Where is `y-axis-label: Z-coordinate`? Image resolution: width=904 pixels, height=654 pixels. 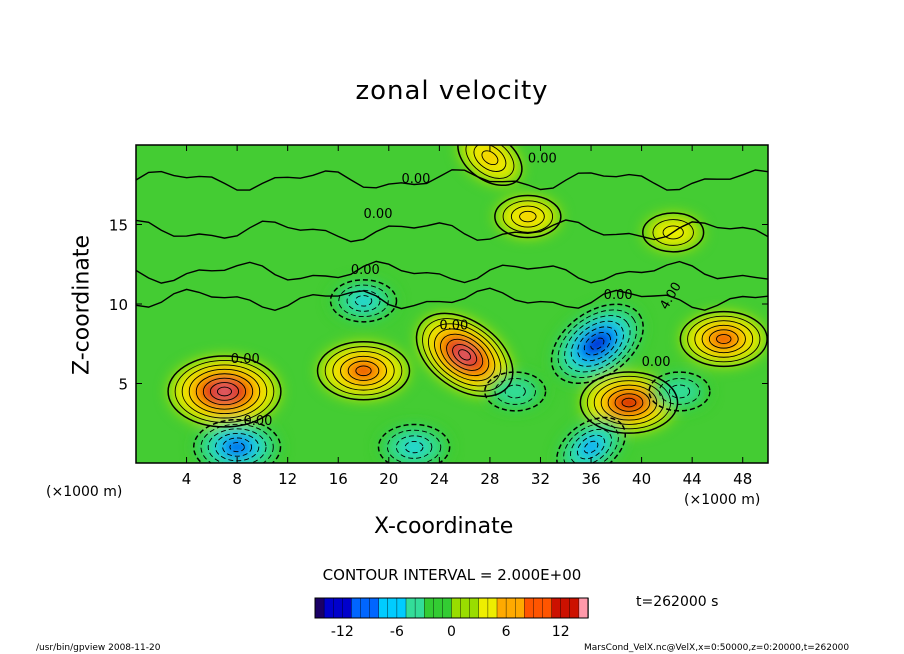 y-axis-label: Z-coordinate is located at coordinates (82, 305).